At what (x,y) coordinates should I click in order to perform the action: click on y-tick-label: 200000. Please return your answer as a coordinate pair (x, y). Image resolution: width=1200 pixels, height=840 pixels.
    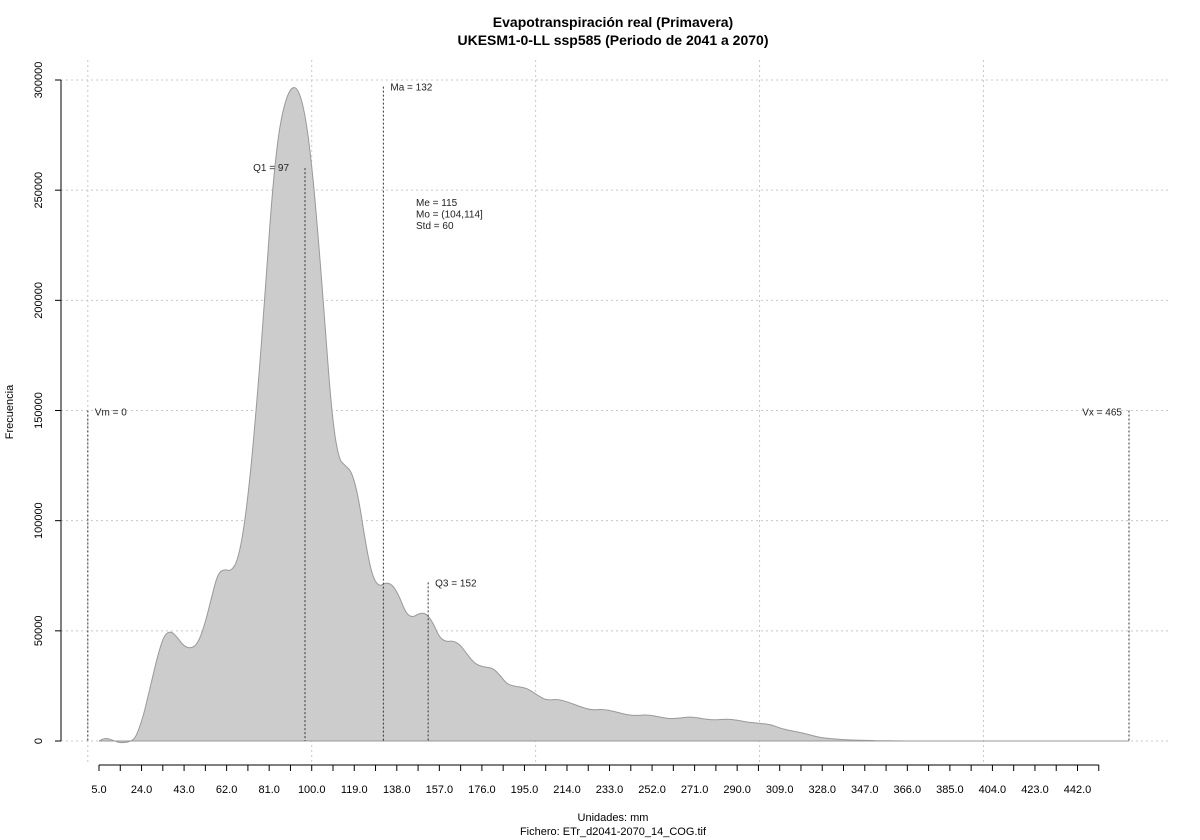
    Looking at the image, I should click on (39, 300).